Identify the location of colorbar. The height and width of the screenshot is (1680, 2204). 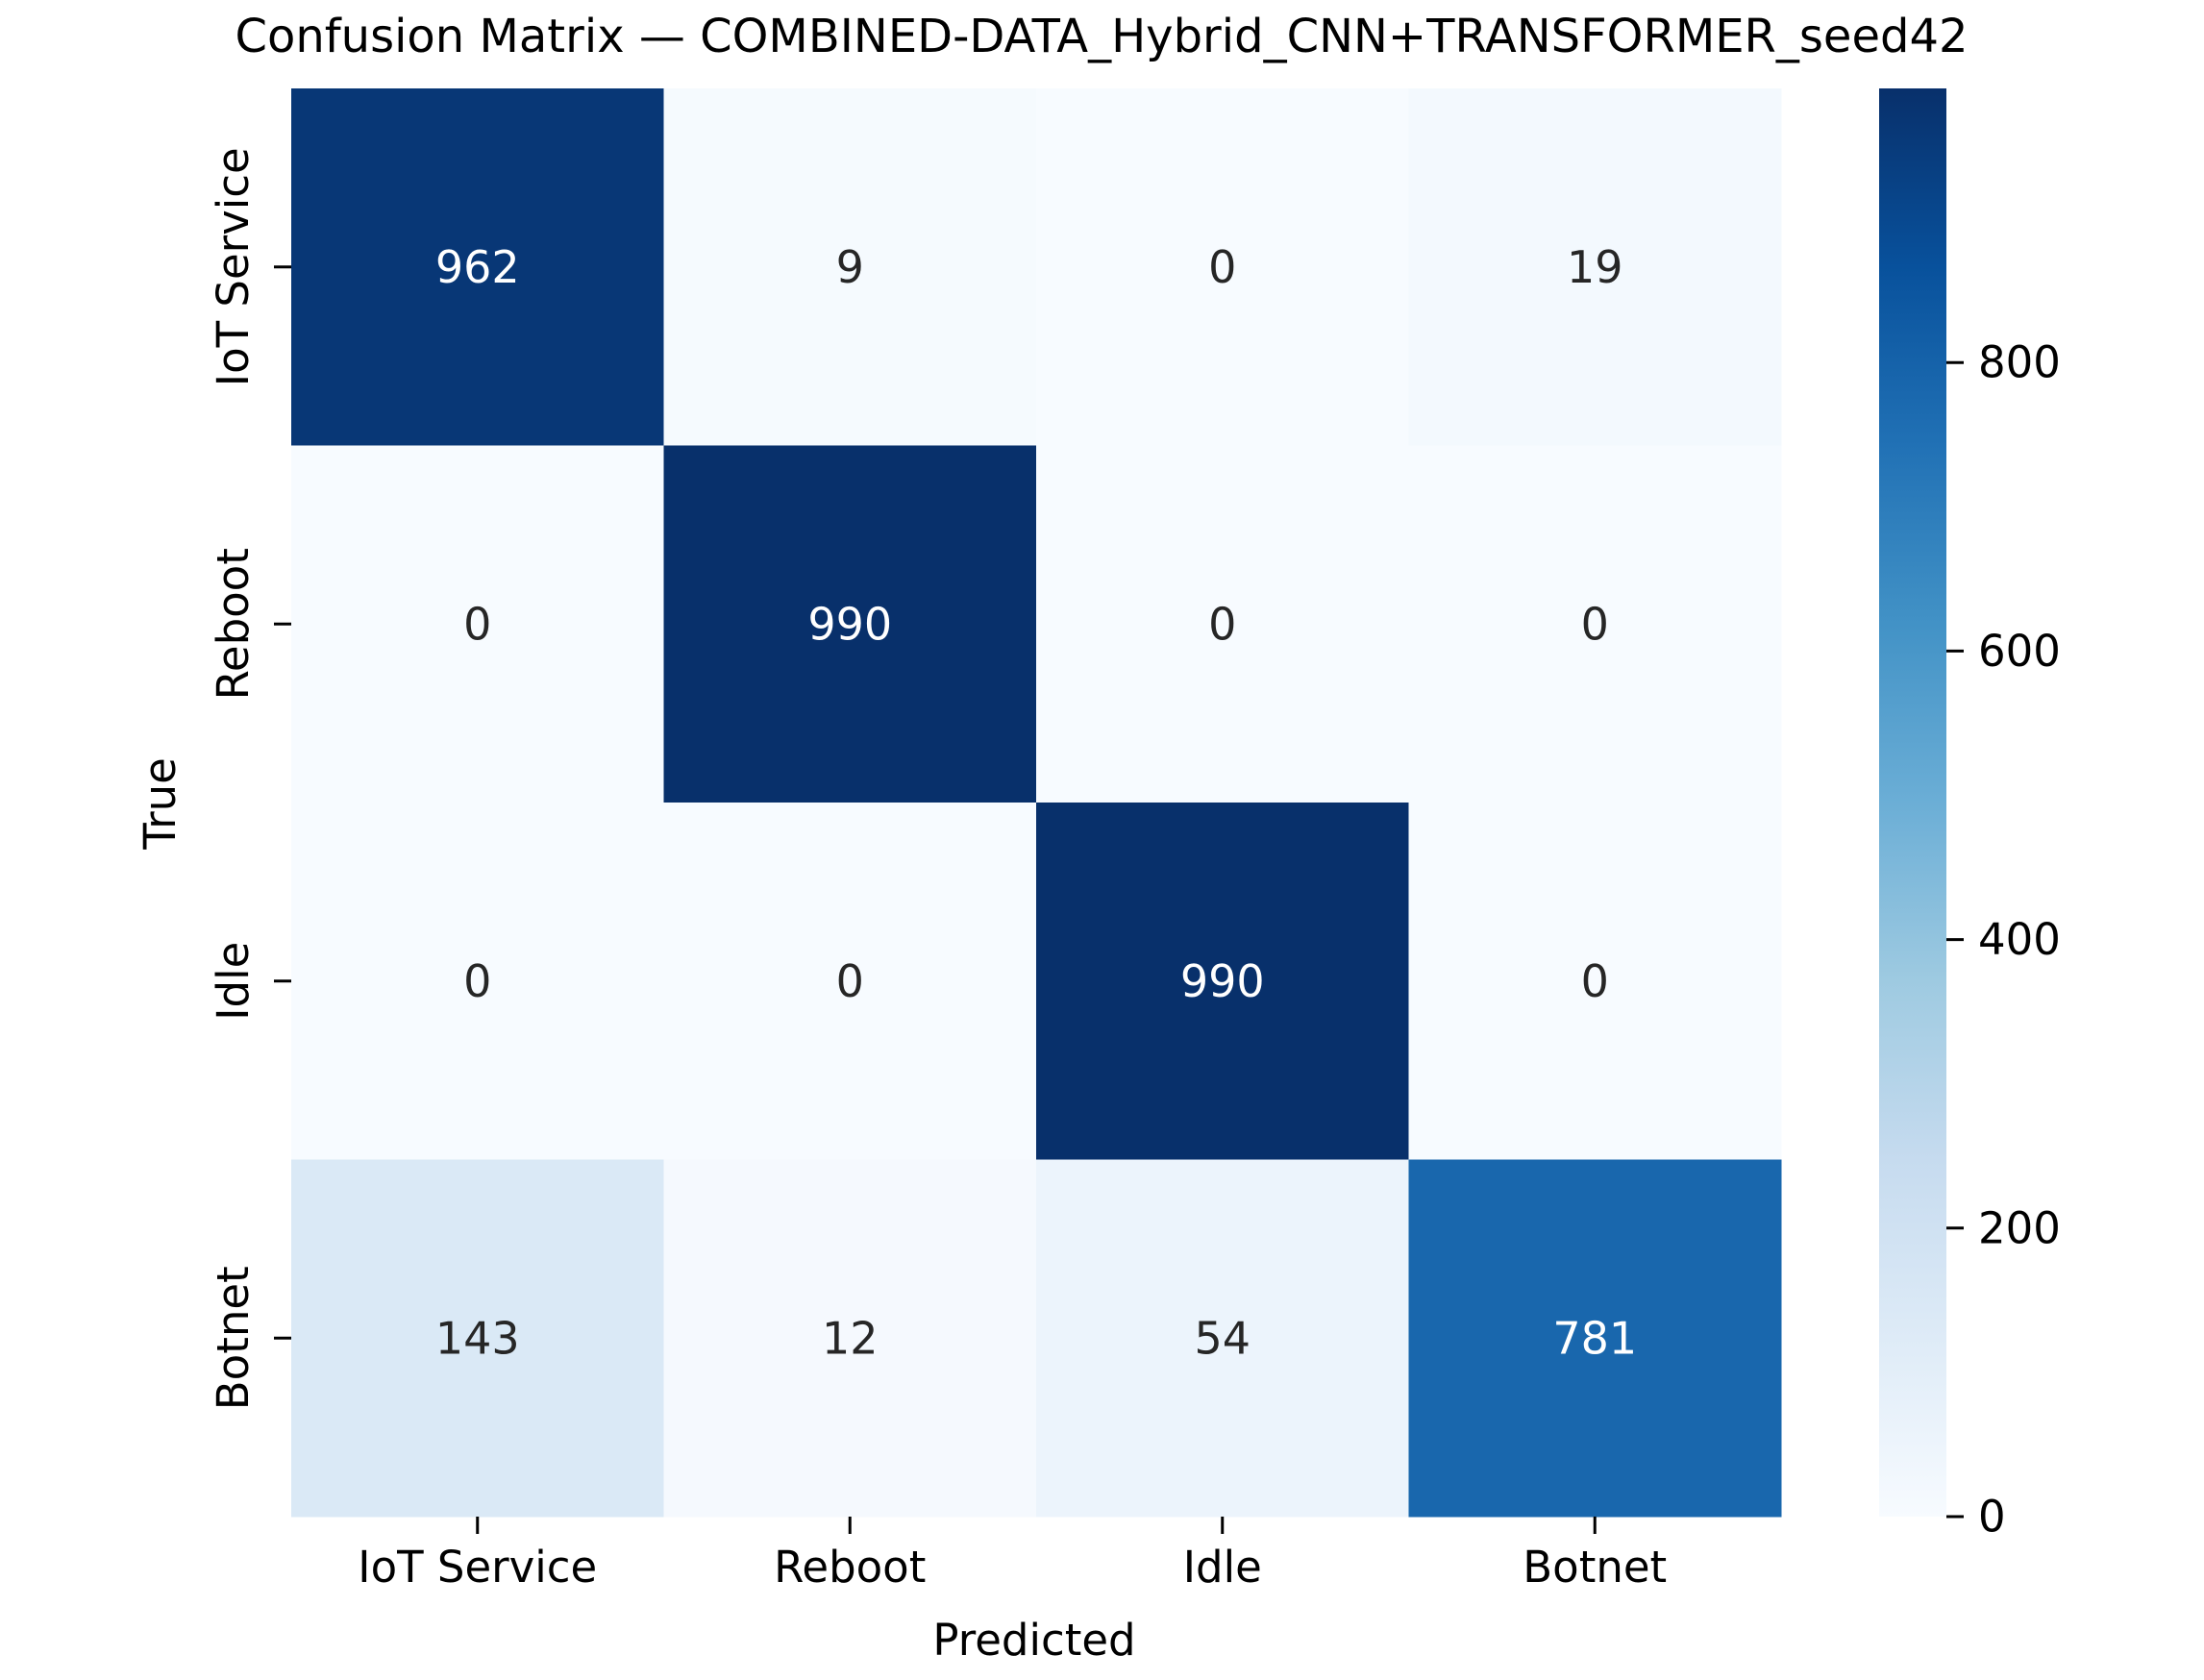
(1912, 802).